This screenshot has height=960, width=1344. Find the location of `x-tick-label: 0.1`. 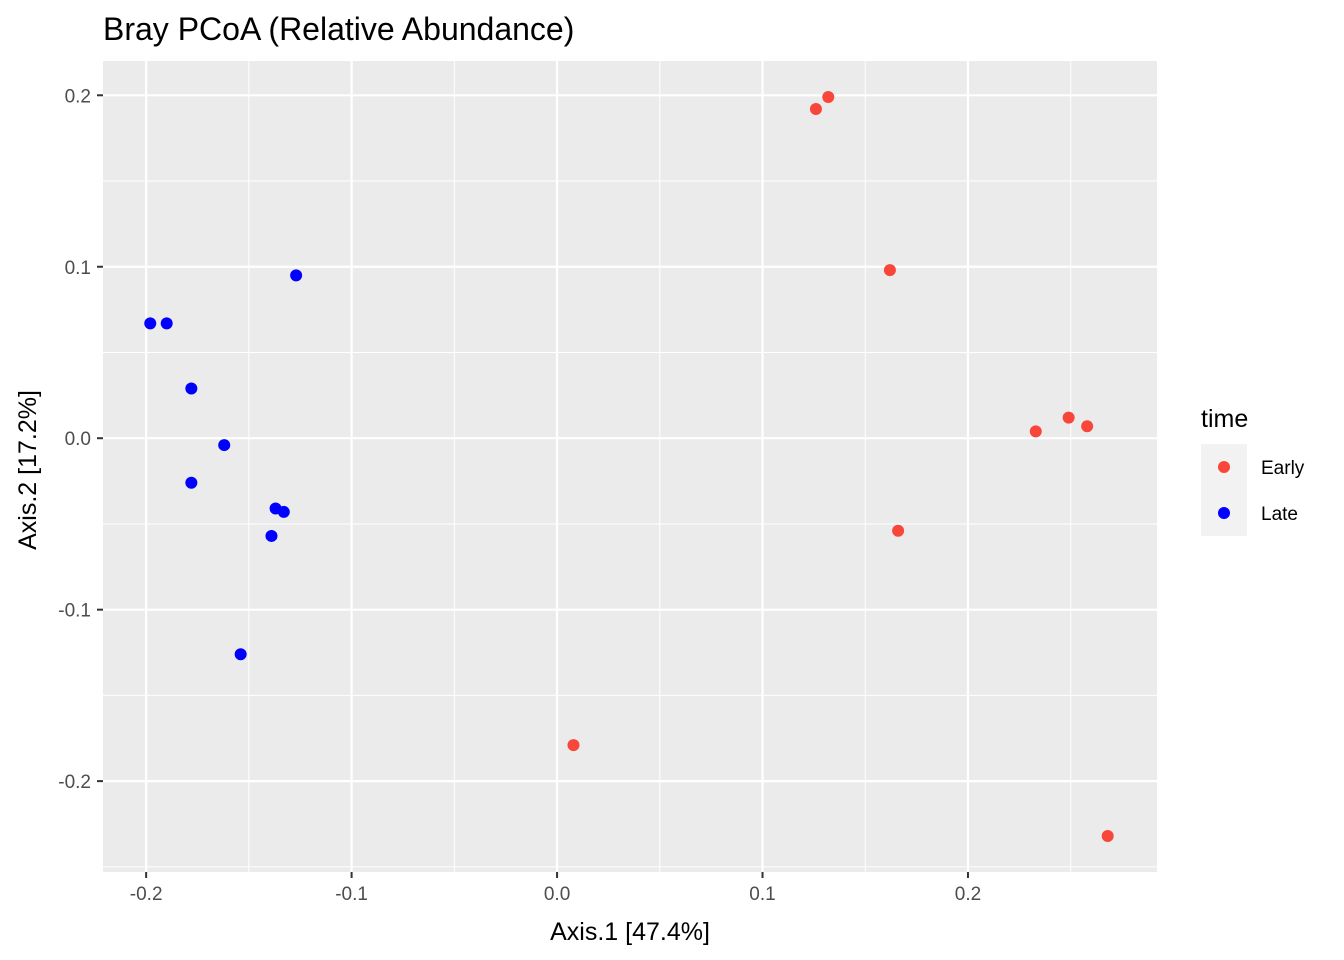

x-tick-label: 0.1 is located at coordinates (762, 894).